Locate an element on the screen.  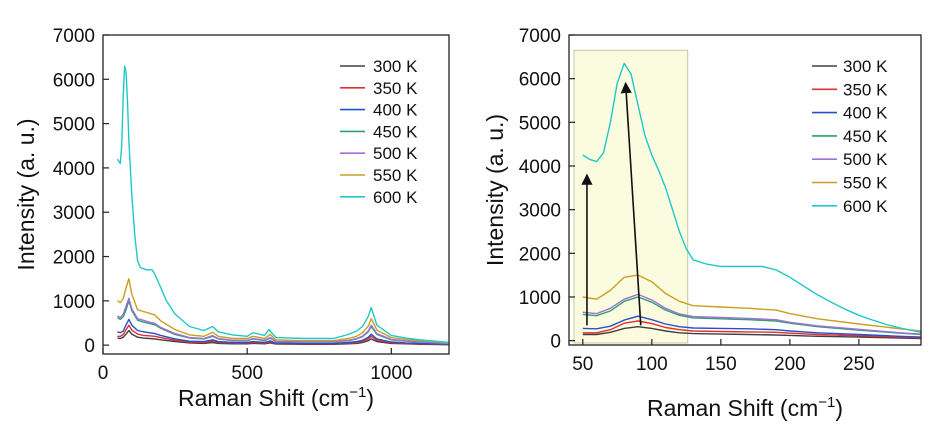
right-x-tick-label: 50 is located at coordinates (582, 364).